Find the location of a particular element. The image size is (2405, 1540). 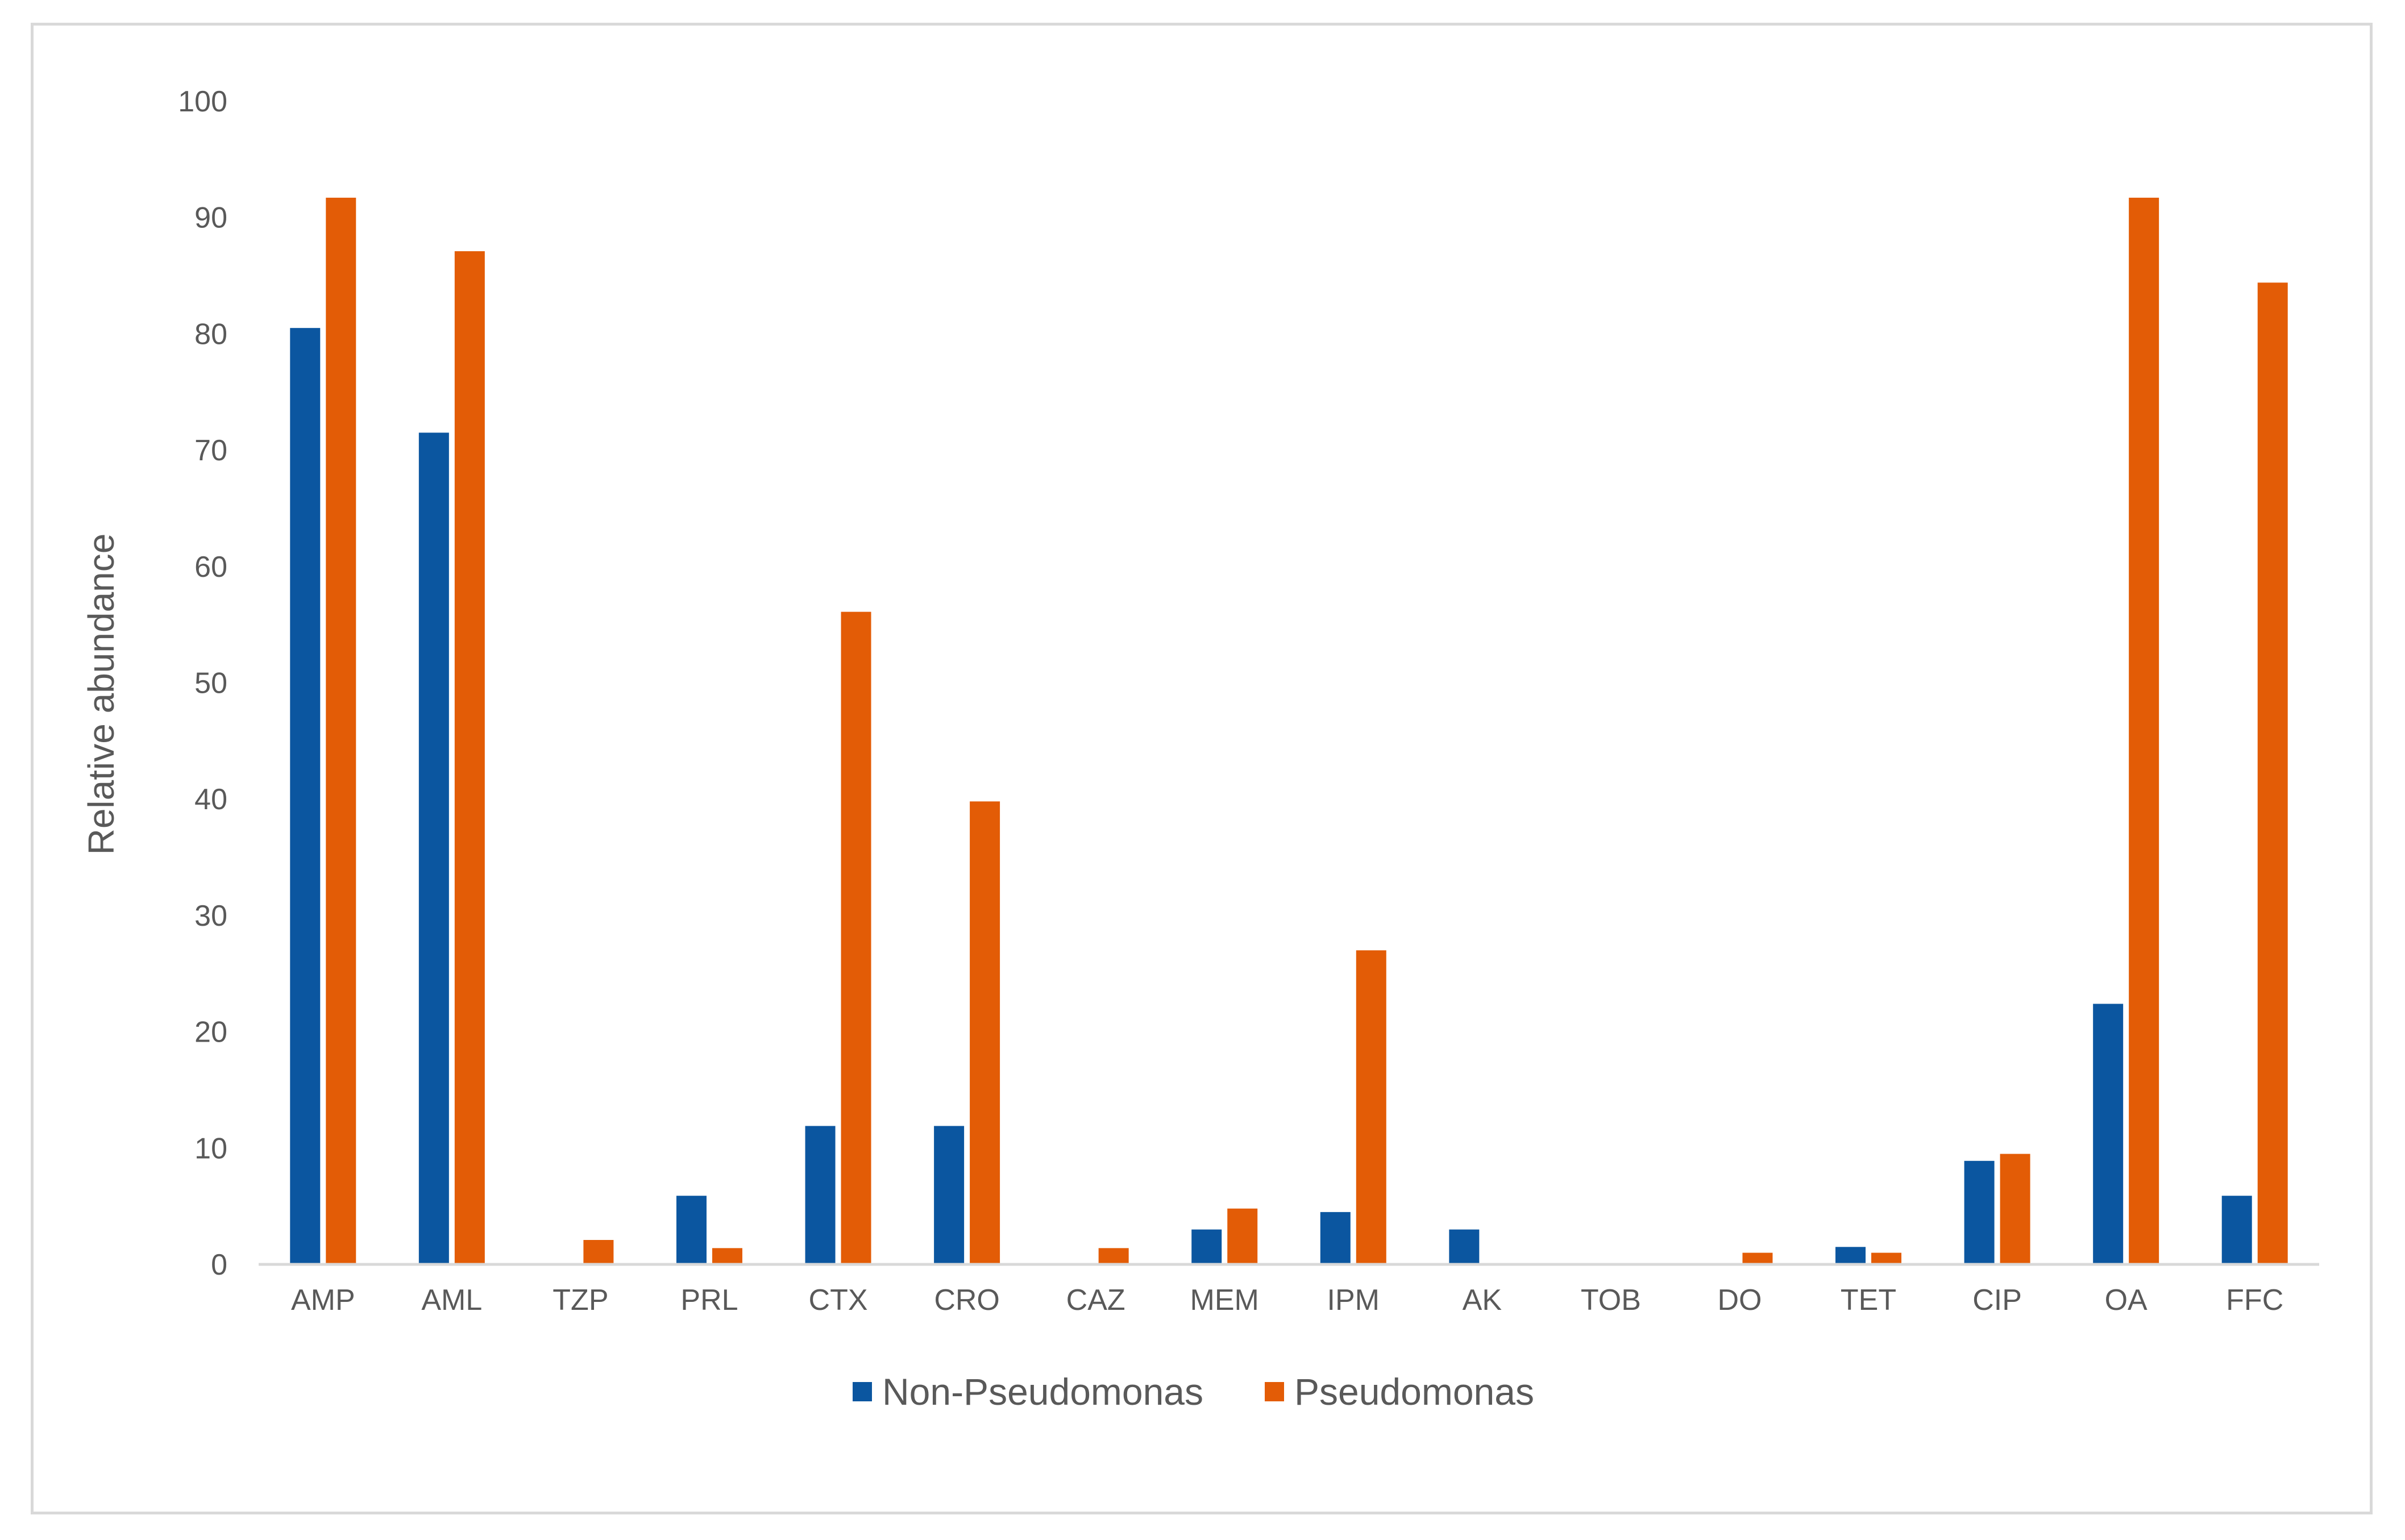

x-tick-label: DO is located at coordinates (1739, 1300).